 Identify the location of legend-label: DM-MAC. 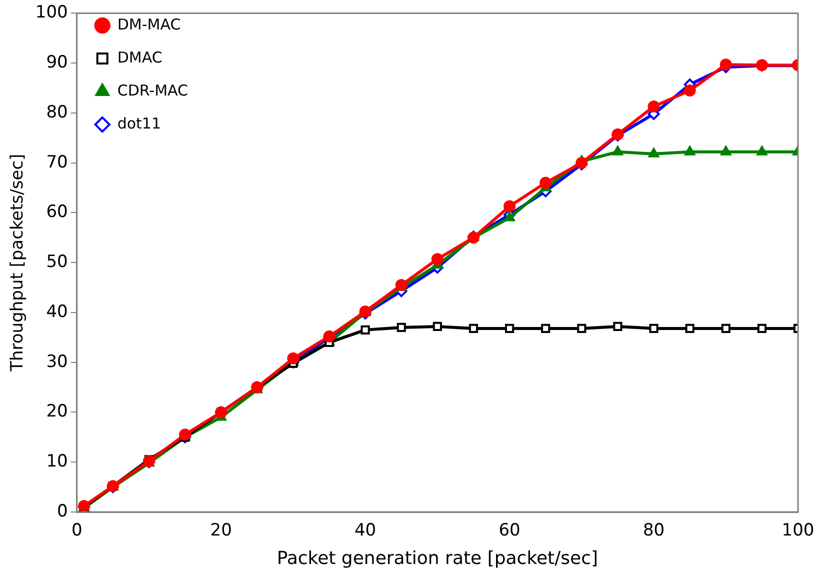
(149, 24).